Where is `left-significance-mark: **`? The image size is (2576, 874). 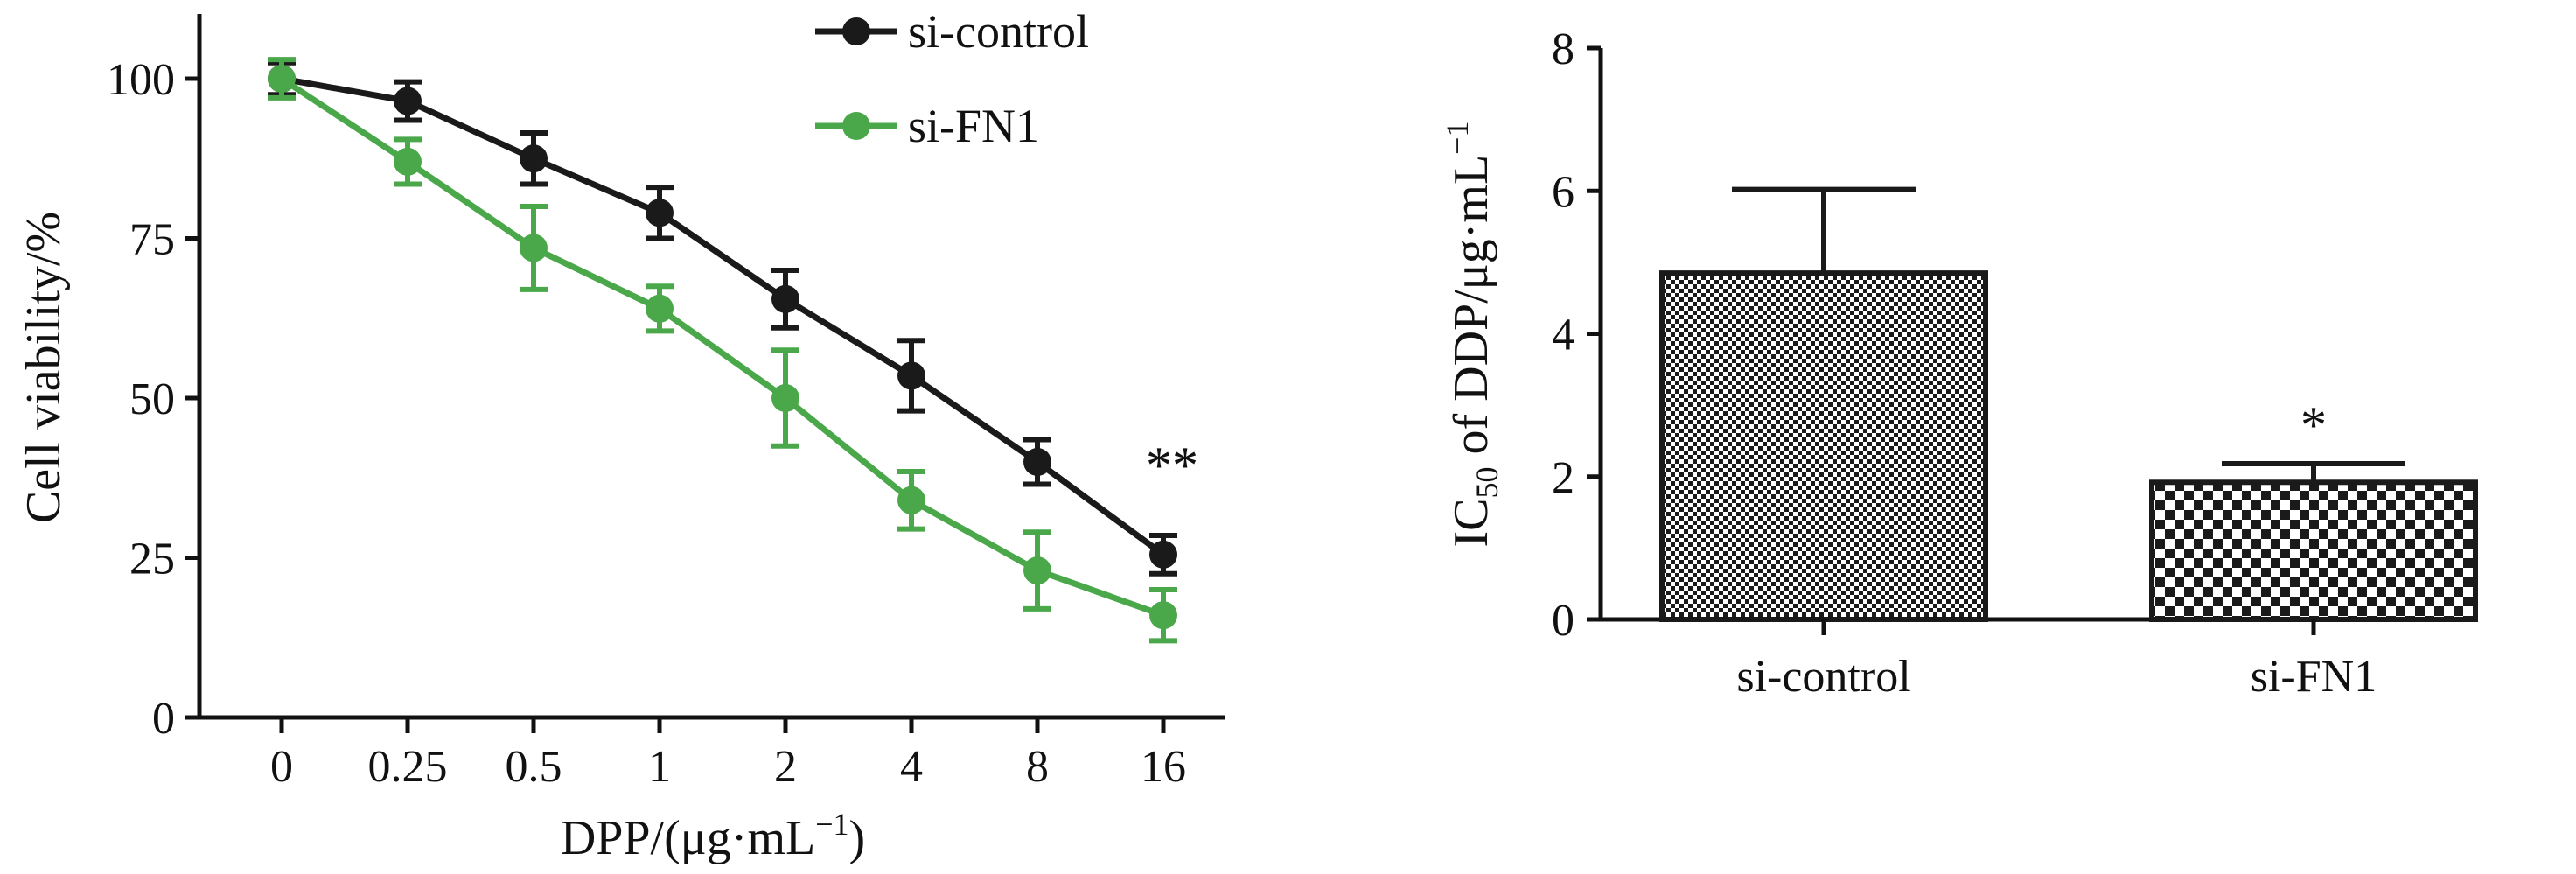
left-significance-mark: ** is located at coordinates (1172, 466).